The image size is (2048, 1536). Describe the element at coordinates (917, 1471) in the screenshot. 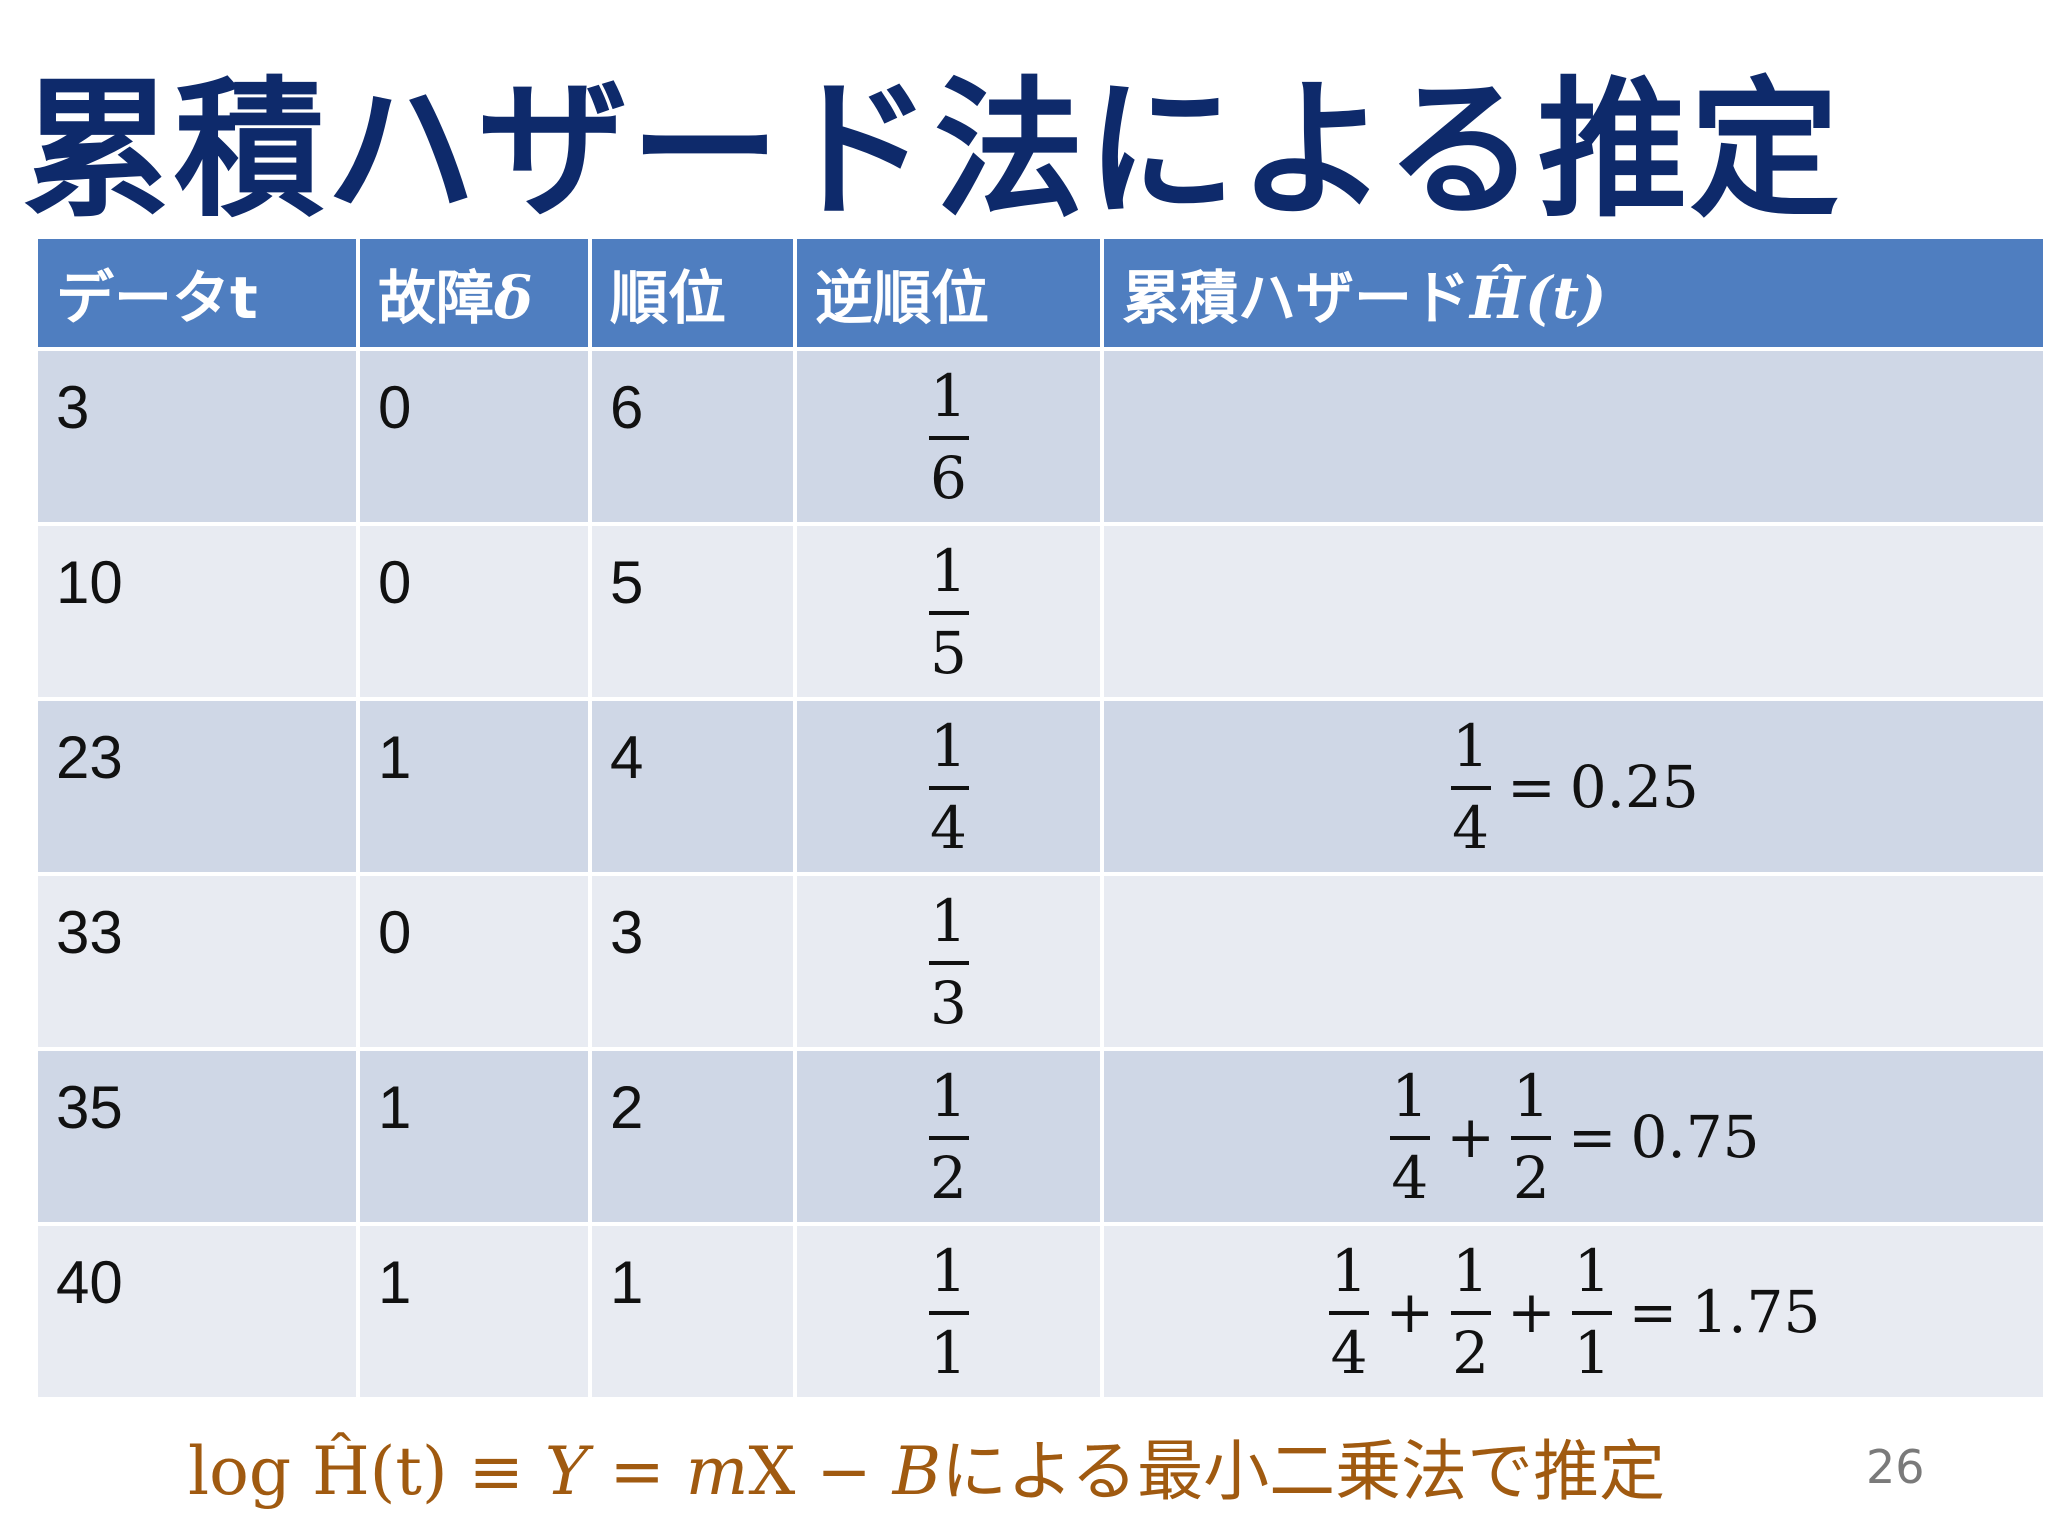

I see `formula-b: B` at that location.